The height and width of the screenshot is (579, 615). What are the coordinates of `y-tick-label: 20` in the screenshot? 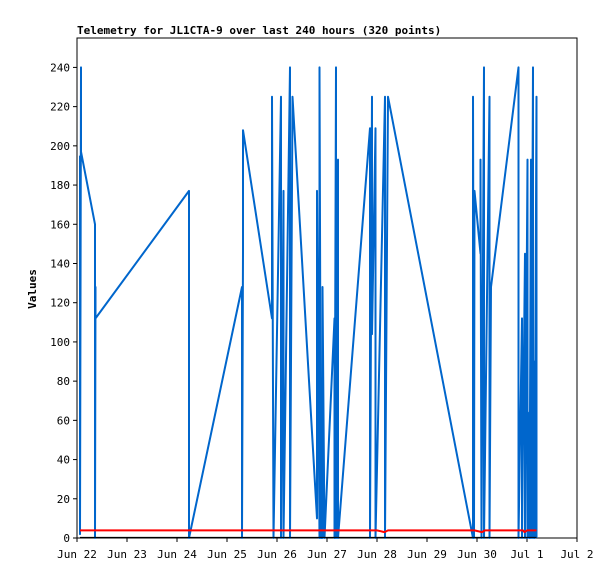 It's located at (63, 499).